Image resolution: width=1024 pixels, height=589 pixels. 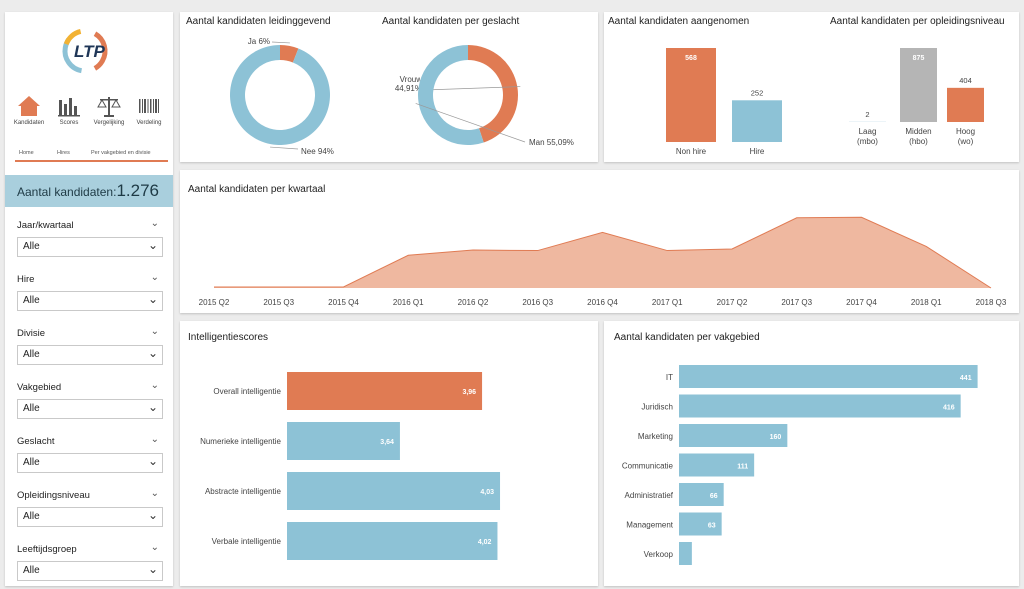 I want to click on barcode-icon, so click(x=149, y=107).